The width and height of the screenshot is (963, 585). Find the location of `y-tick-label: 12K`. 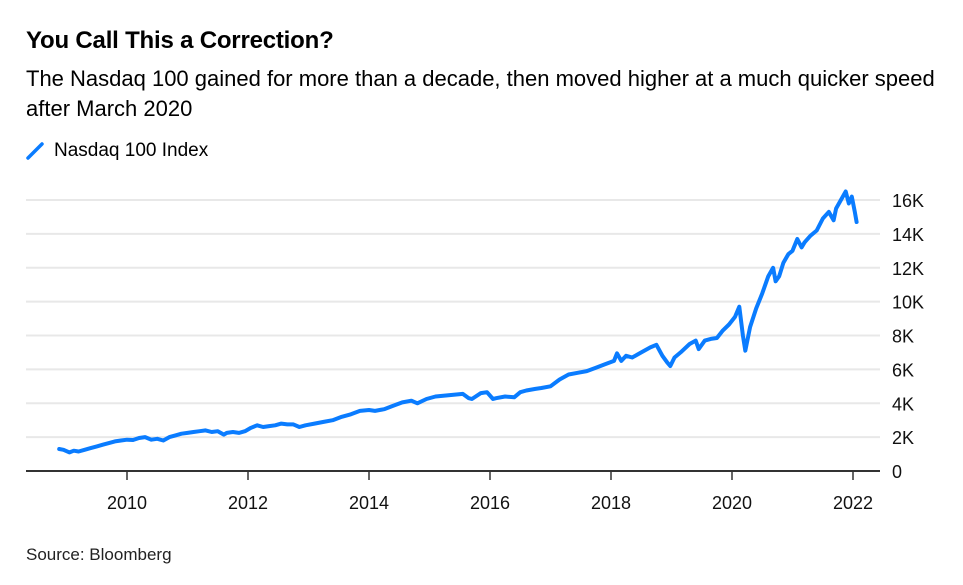

y-tick-label: 12K is located at coordinates (908, 269).